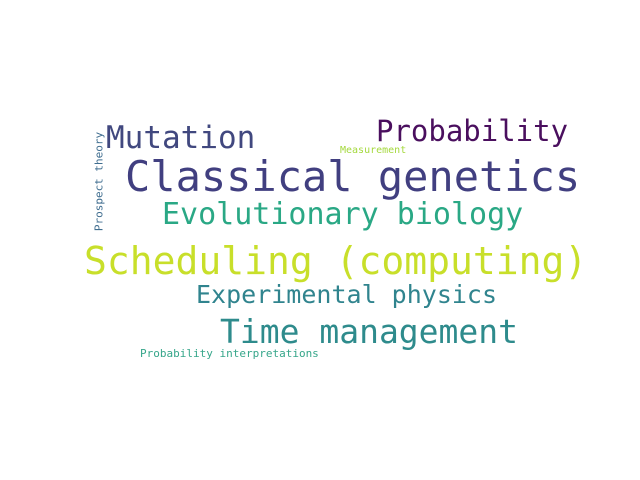 This screenshot has height=480, width=640. I want to click on word-mutation: Mutation, so click(181, 138).